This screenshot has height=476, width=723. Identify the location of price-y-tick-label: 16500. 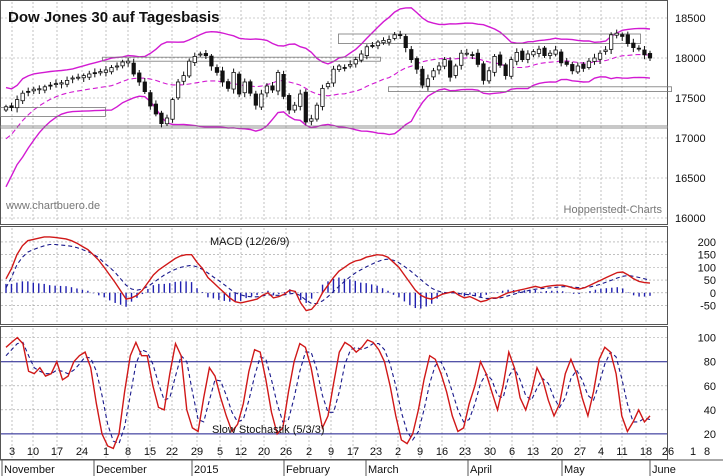
(690, 179).